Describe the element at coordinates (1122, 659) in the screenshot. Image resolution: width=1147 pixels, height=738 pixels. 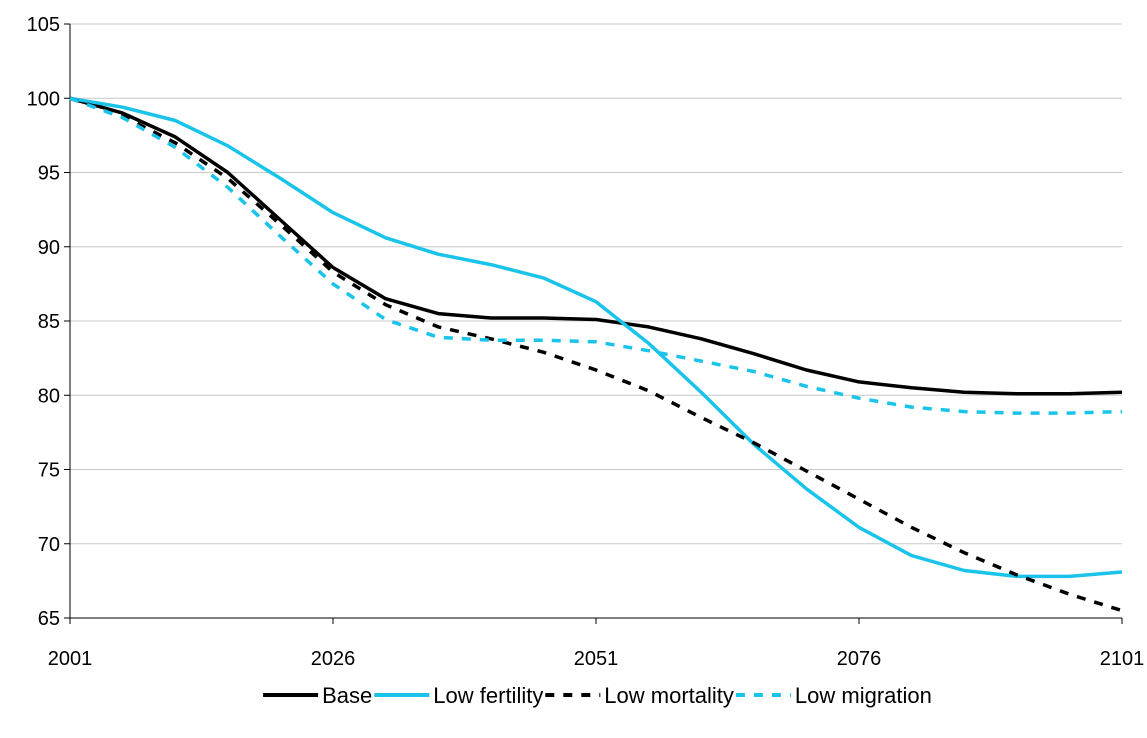
I see `x-tick-label: 2101` at that location.